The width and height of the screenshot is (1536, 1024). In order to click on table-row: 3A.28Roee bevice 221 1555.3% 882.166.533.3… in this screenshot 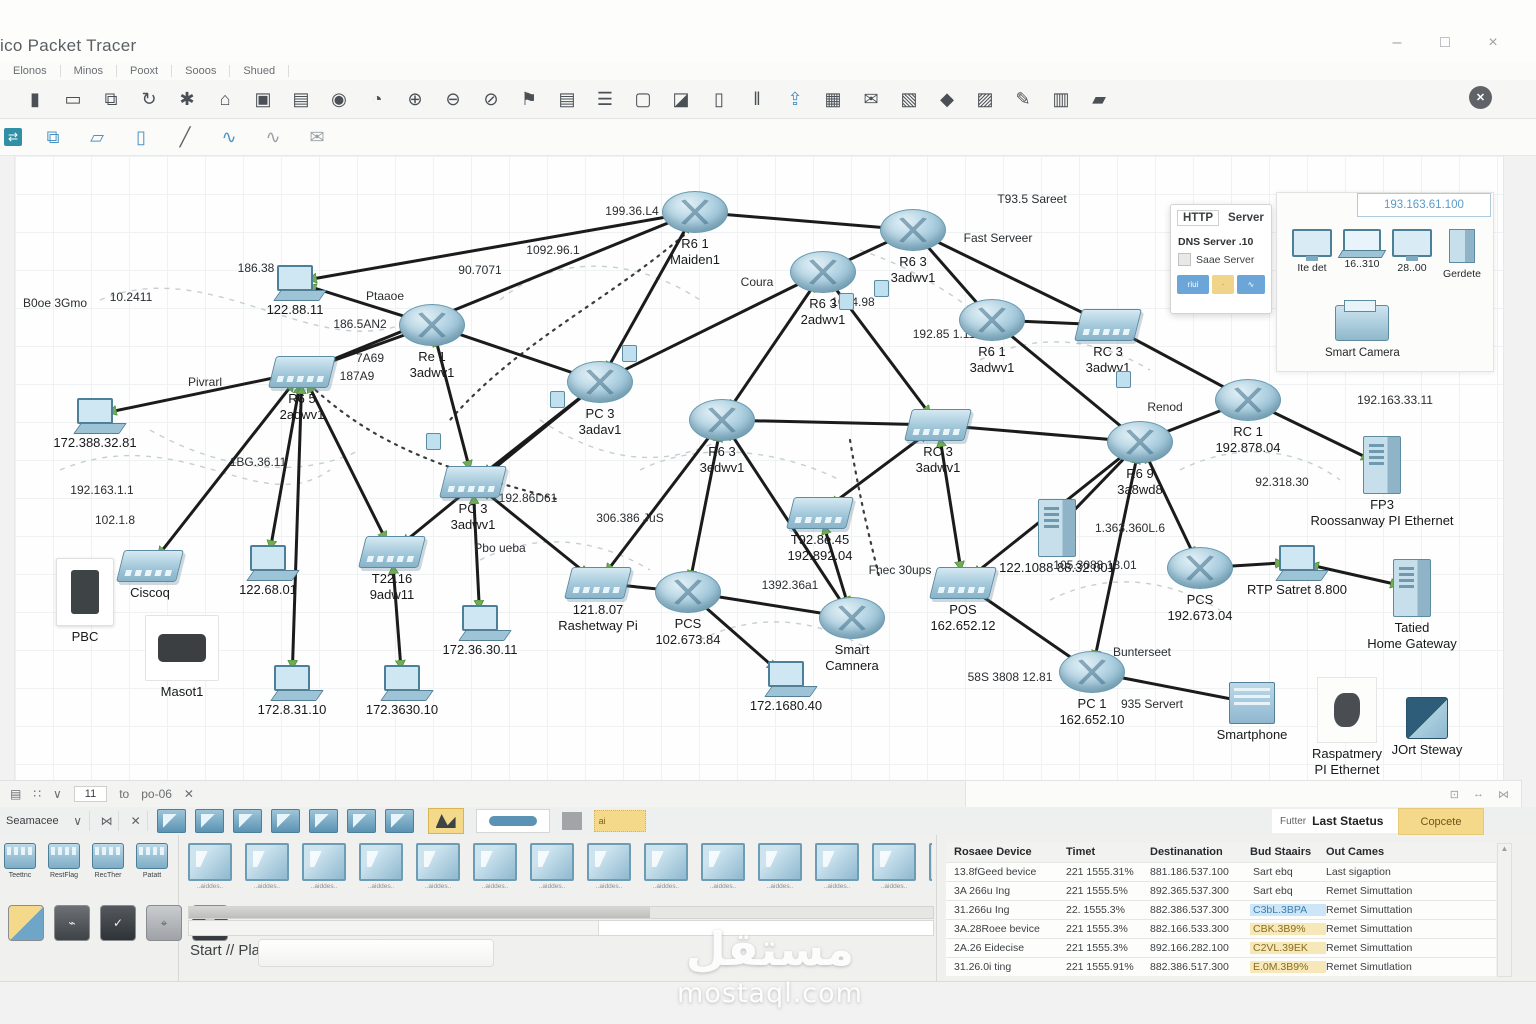, I will do `click(1221, 928)`.